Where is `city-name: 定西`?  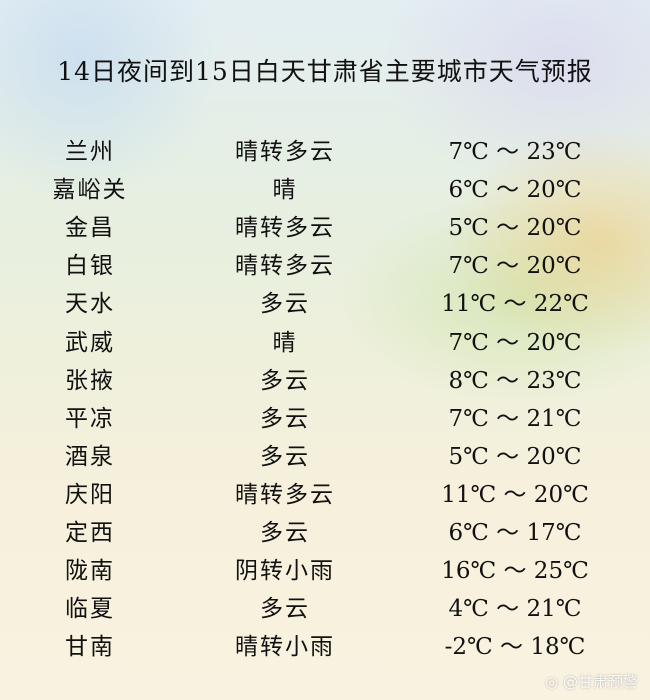 city-name: 定西 is located at coordinates (90, 533).